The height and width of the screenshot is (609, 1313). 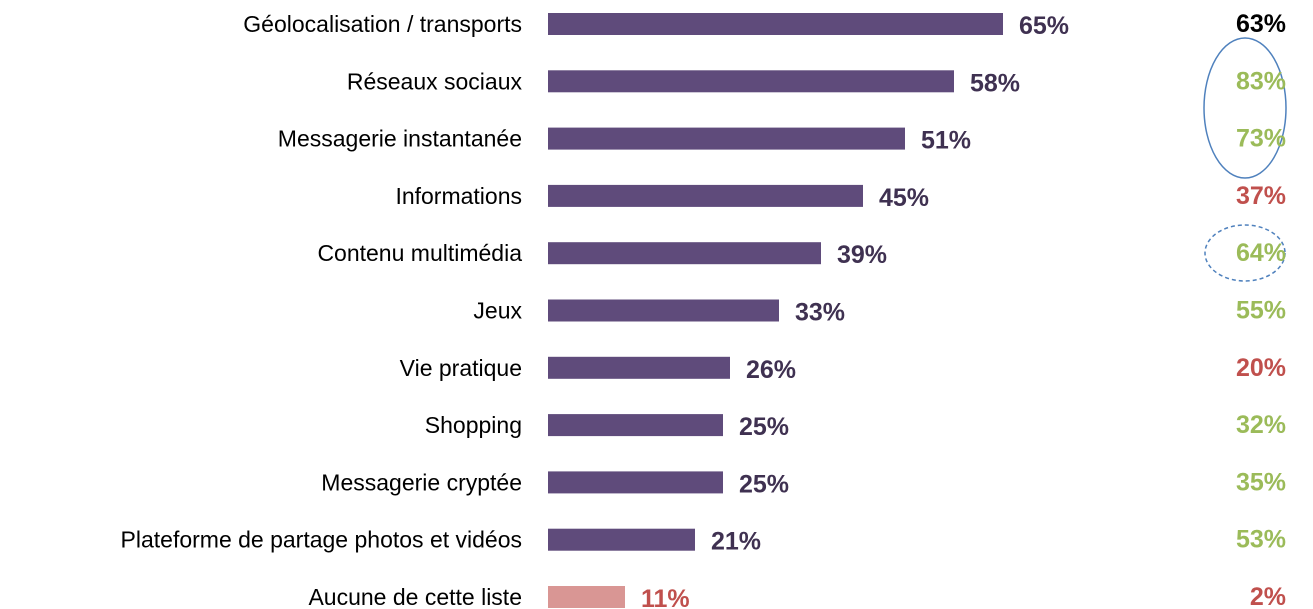 I want to click on bar-value-label: 33%, so click(x=820, y=313).